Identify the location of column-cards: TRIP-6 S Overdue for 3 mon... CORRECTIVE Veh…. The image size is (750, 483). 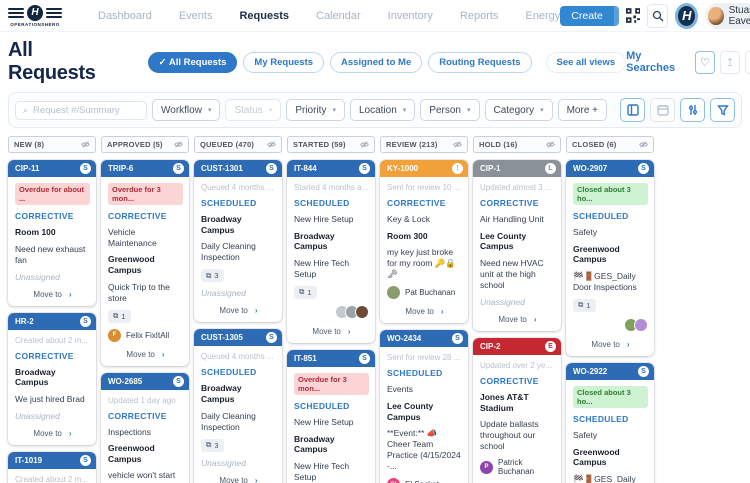
(145, 321).